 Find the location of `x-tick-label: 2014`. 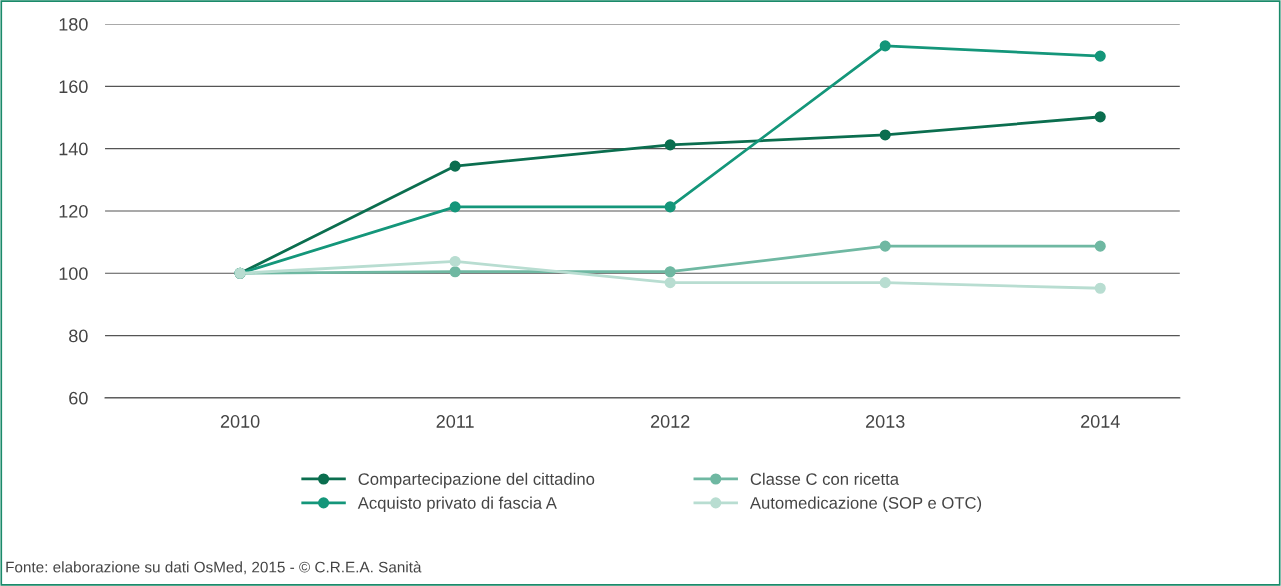

x-tick-label: 2014 is located at coordinates (1100, 421).